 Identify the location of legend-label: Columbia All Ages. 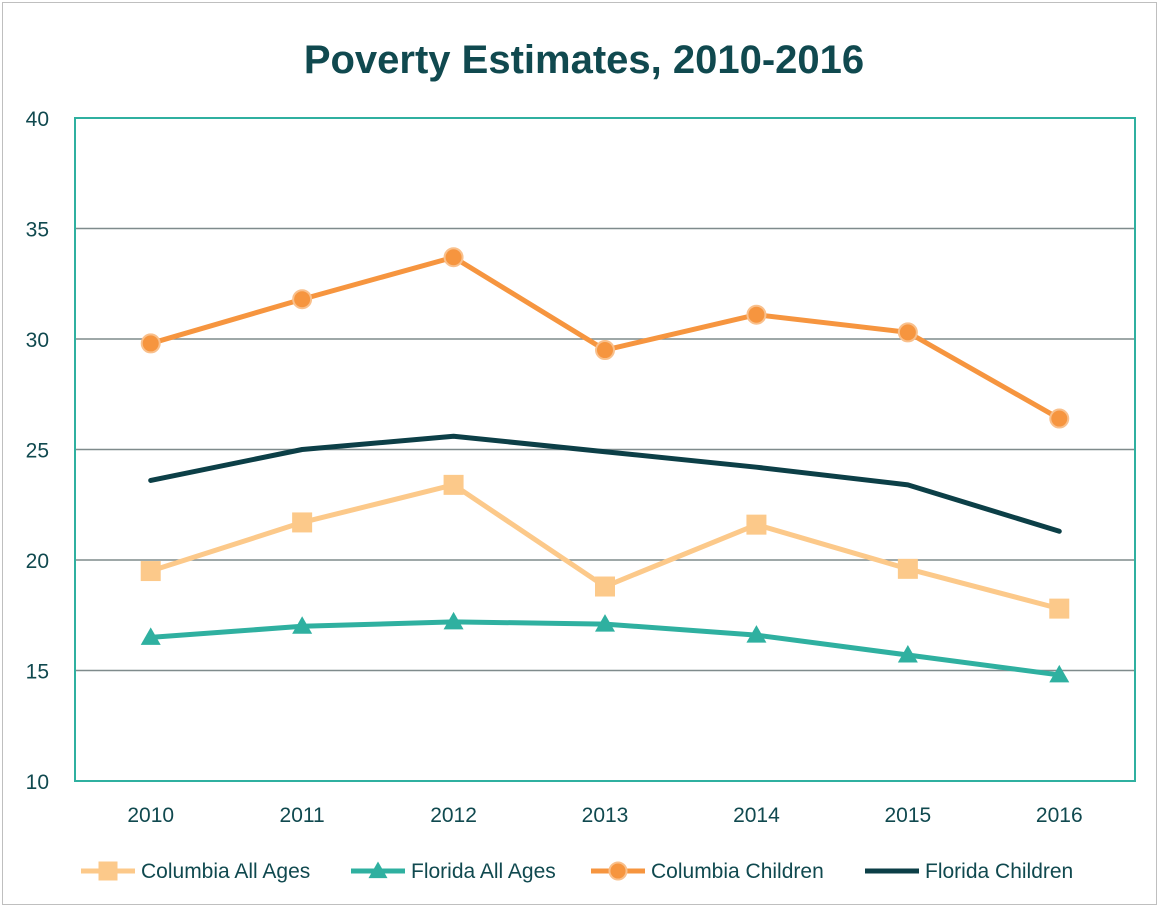
(225, 871).